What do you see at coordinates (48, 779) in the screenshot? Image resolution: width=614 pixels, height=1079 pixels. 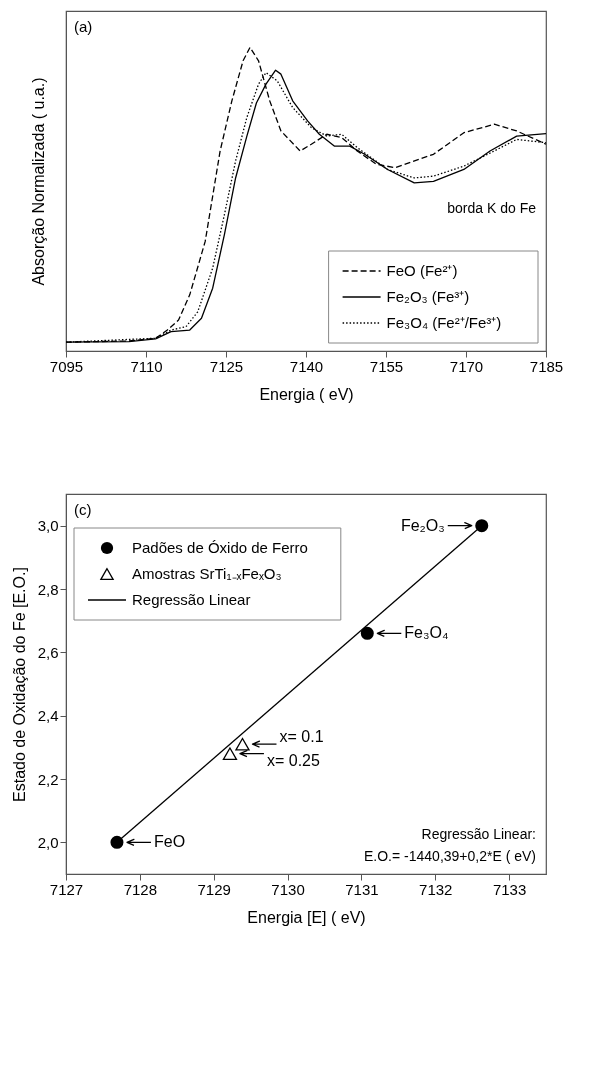 I see `y-tick-label: 2,2` at bounding box center [48, 779].